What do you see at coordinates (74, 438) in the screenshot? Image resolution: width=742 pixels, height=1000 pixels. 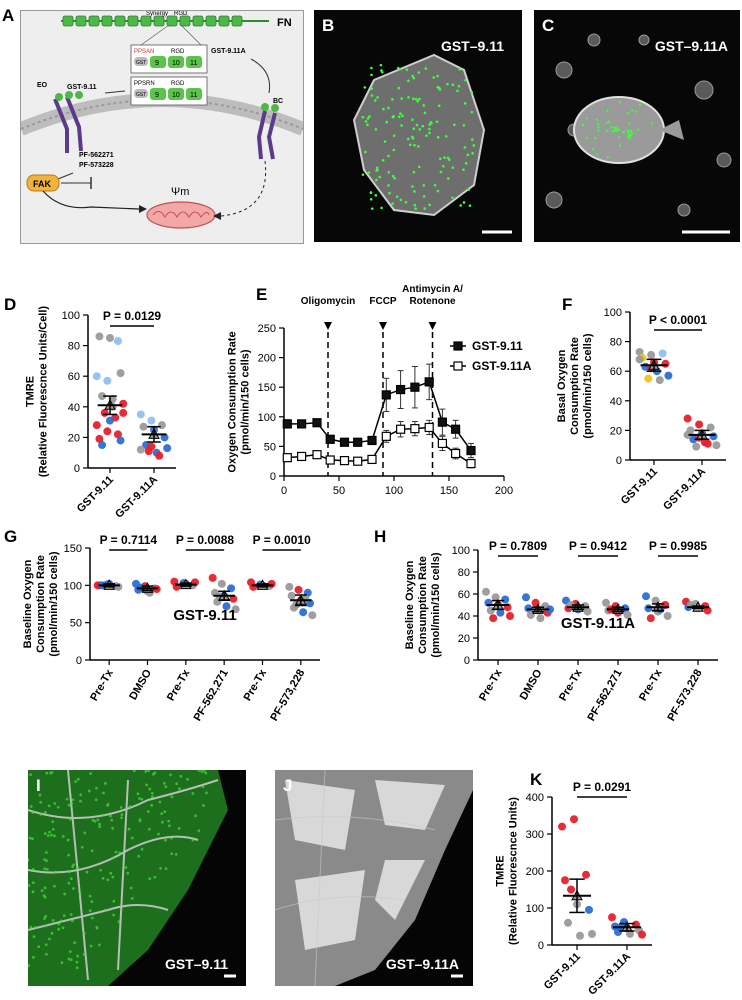 I see `y-tick-label: 20` at bounding box center [74, 438].